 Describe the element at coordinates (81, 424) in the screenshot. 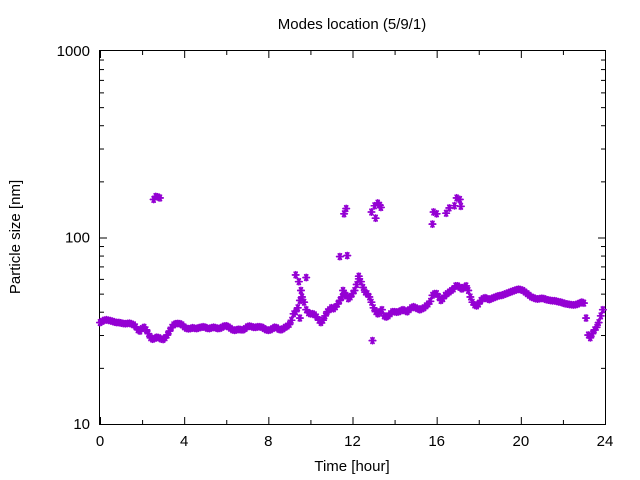

I see `y-tick-label: 10` at that location.